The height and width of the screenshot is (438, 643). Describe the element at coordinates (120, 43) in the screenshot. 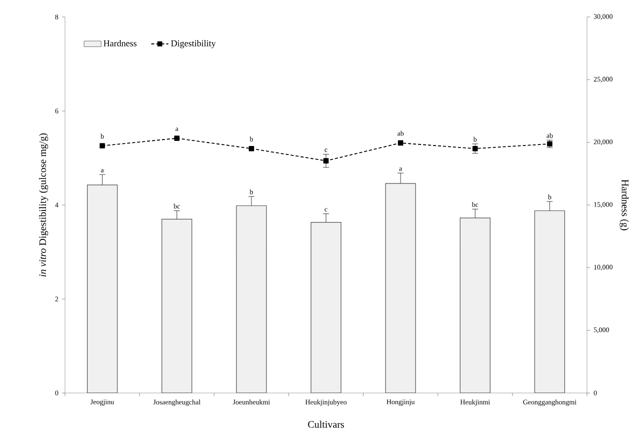

I see `legend-label: Hardness` at that location.